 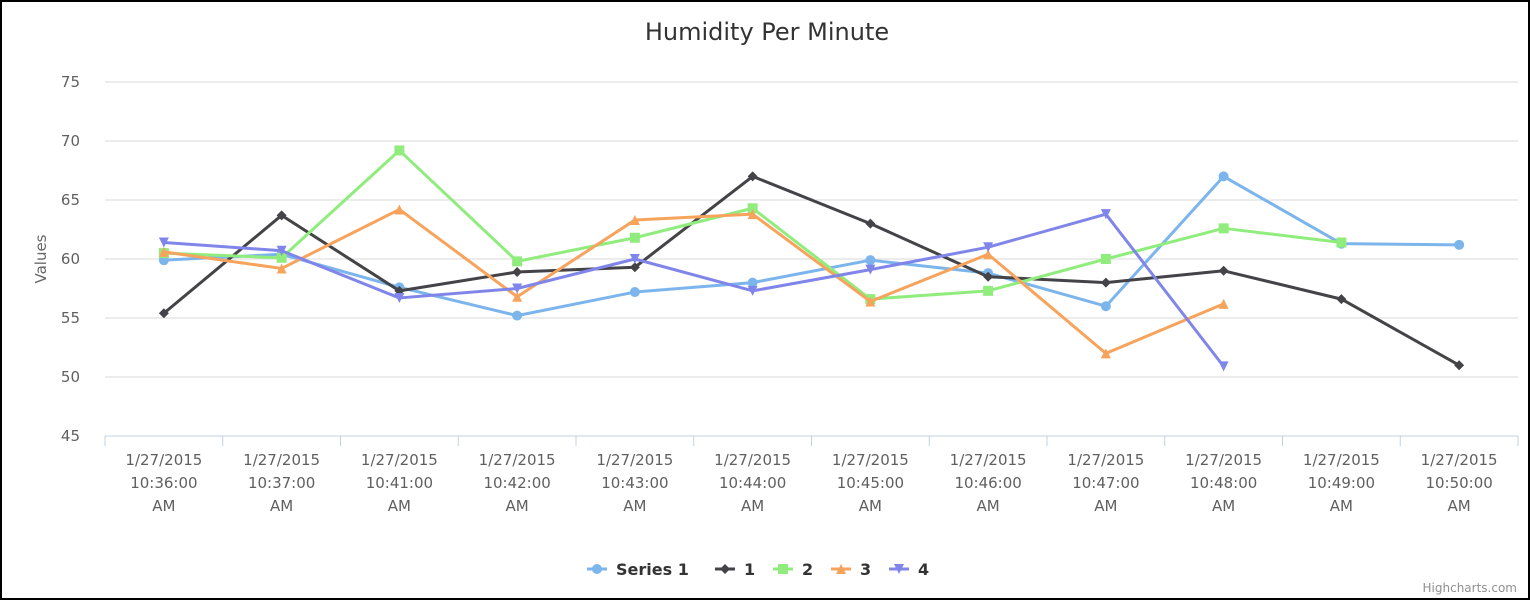 I want to click on legend-label: 1, so click(x=749, y=569).